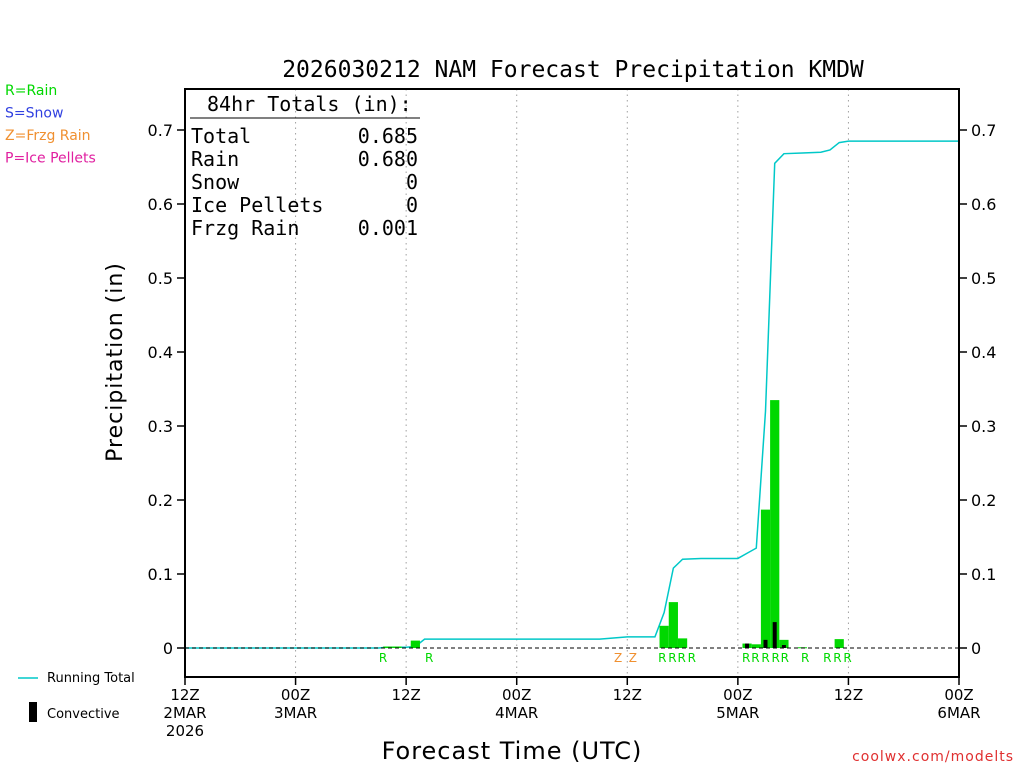 The height and width of the screenshot is (768, 1024). Describe the element at coordinates (83, 714) in the screenshot. I see `convective-legend-label: Convective` at that location.